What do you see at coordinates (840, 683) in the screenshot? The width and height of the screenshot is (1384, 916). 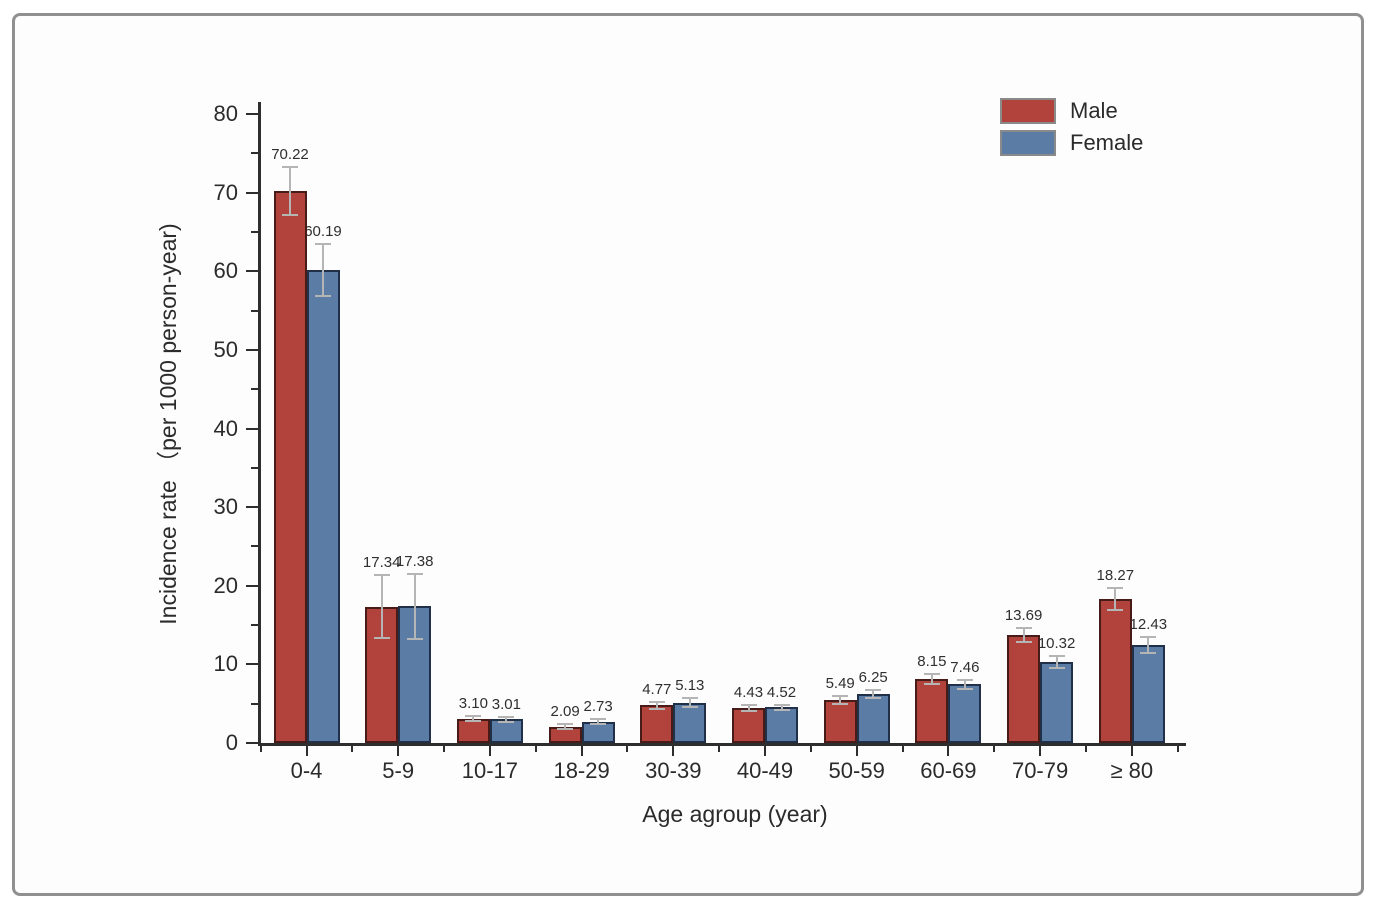 I see `value-label-male-50-59: 5.49` at bounding box center [840, 683].